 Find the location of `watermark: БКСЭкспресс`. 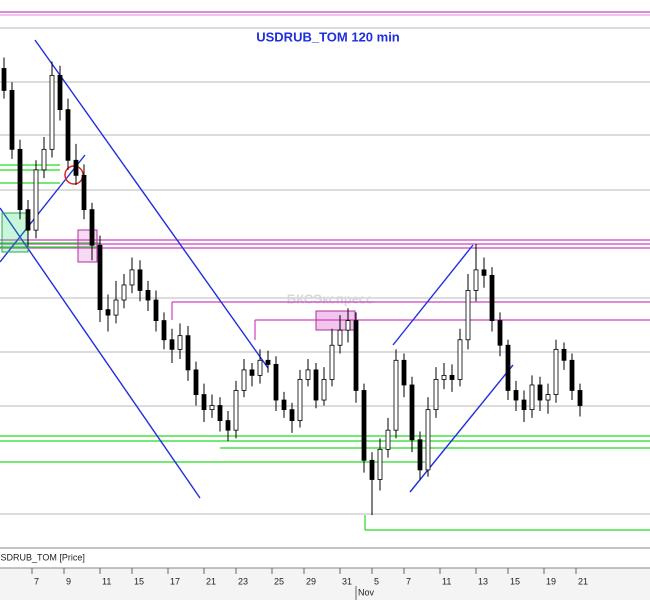

watermark: БКСЭкспресс is located at coordinates (330, 298).